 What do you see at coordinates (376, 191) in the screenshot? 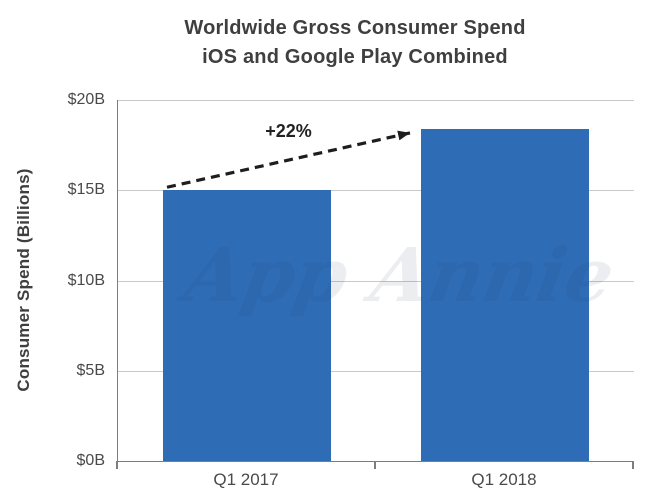
I see `gridline-15b` at bounding box center [376, 191].